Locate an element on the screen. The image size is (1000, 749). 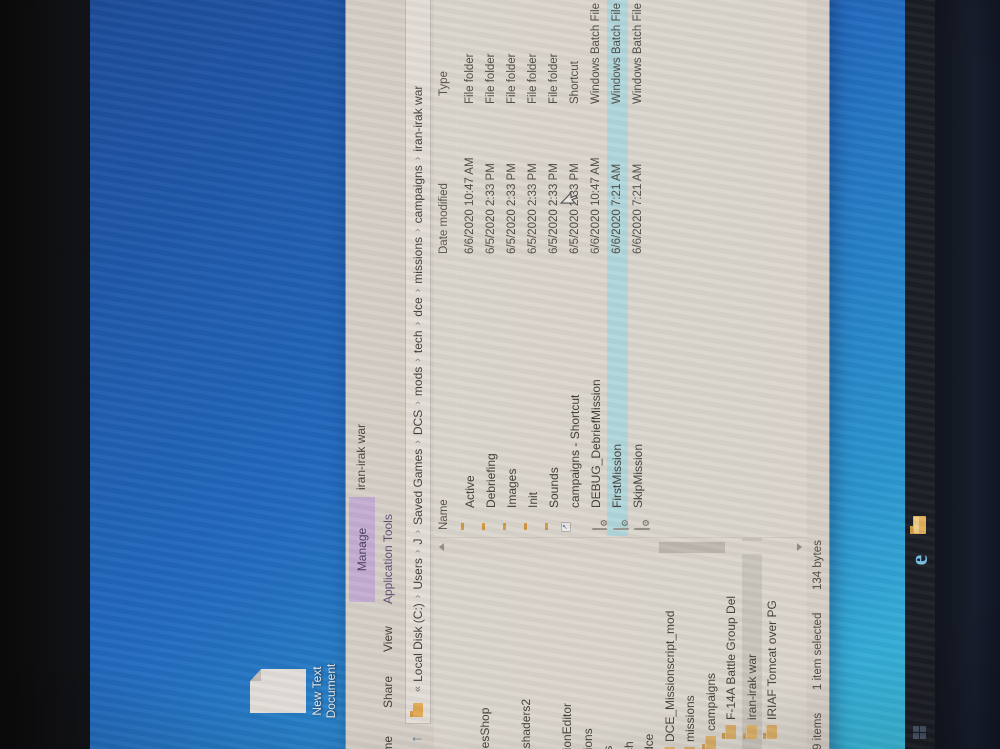
breadcrumb-item: J is located at coordinates (418, 541).